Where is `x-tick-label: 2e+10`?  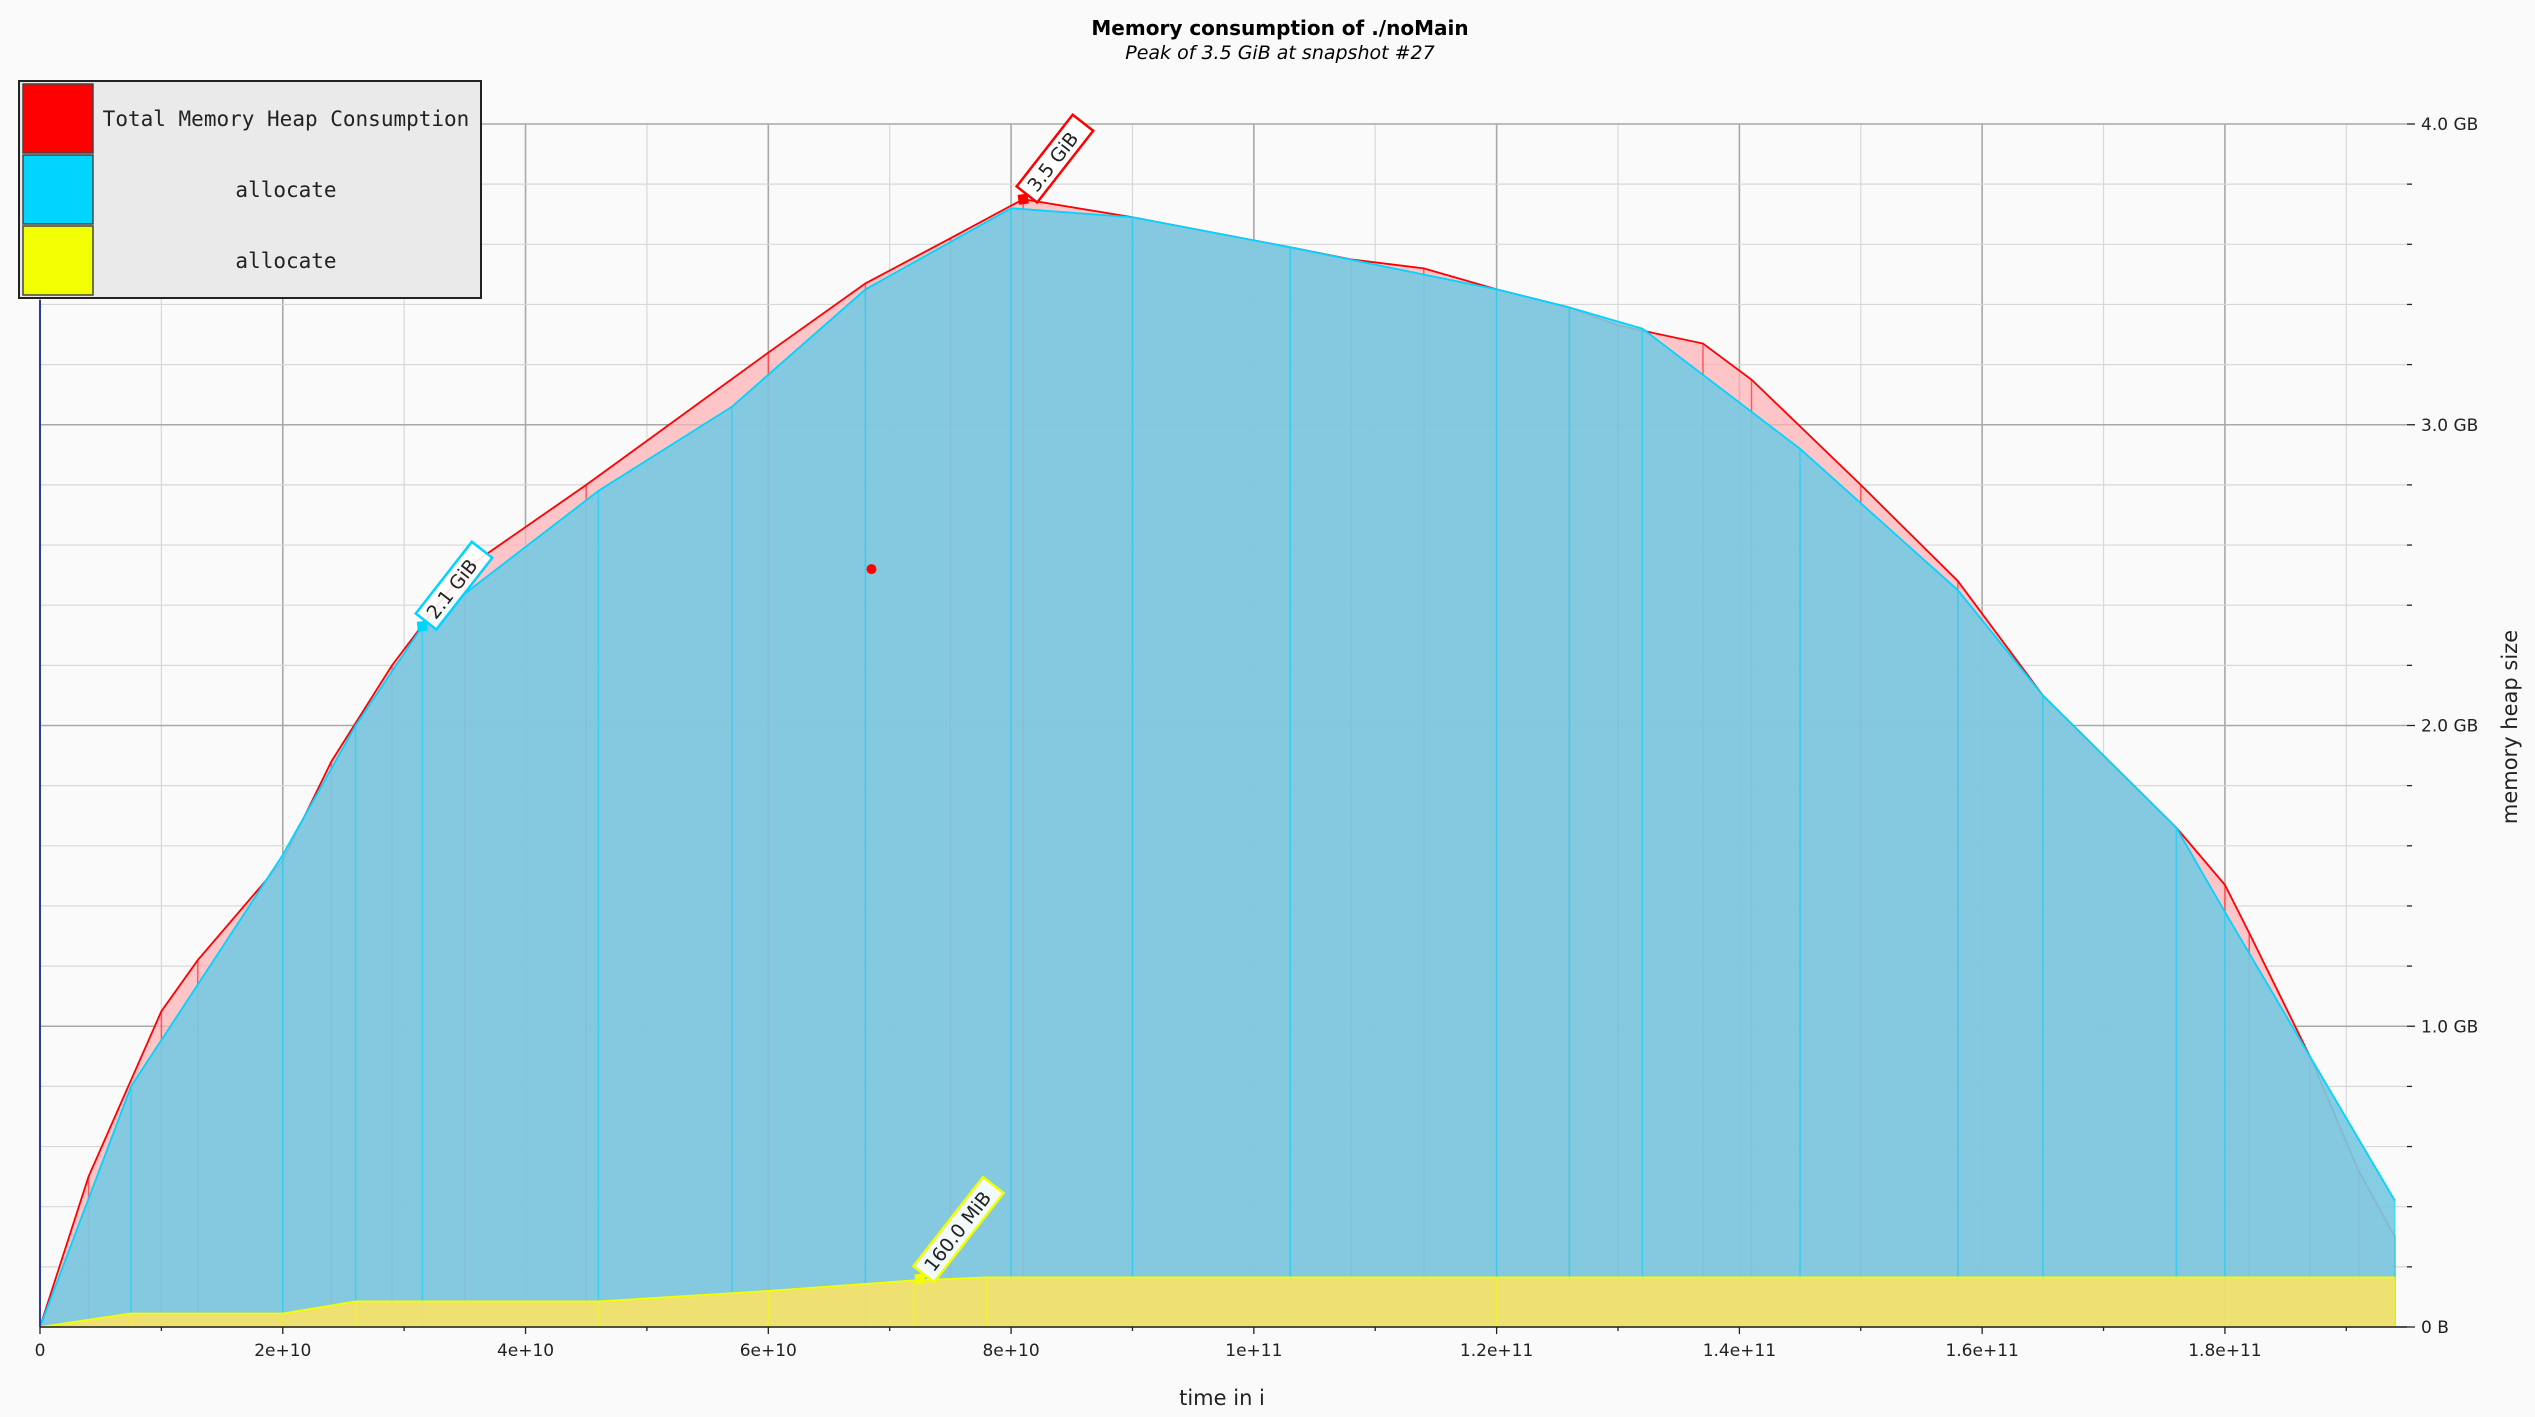 x-tick-label: 2e+10 is located at coordinates (282, 1351).